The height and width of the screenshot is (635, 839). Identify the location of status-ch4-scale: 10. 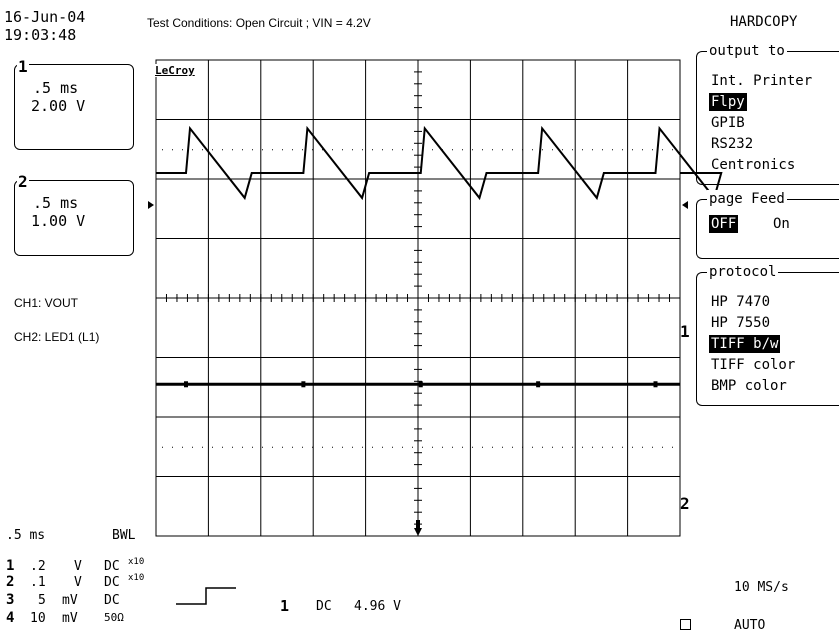
(38, 618).